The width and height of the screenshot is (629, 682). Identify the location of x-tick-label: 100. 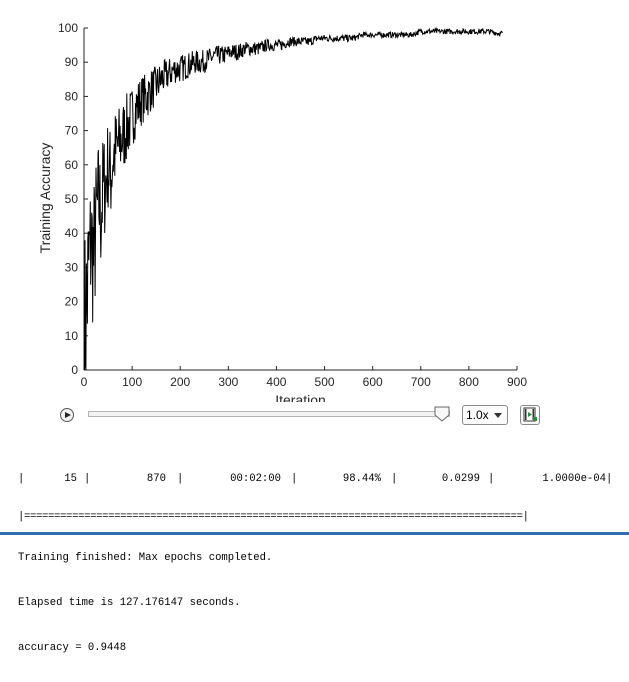
(132, 382).